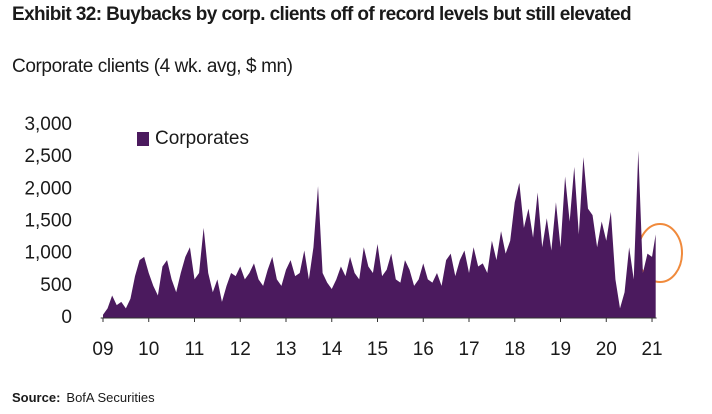 This screenshot has height=414, width=712. What do you see at coordinates (285, 349) in the screenshot?
I see `x-tick-label: 13` at bounding box center [285, 349].